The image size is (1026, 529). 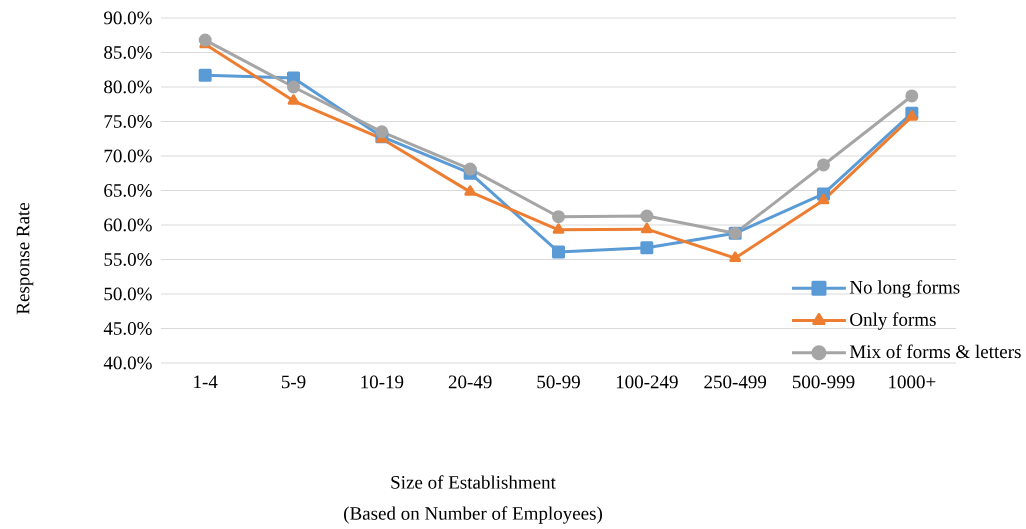 What do you see at coordinates (935, 351) in the screenshot?
I see `legend-label: Mix of forms & letters` at bounding box center [935, 351].